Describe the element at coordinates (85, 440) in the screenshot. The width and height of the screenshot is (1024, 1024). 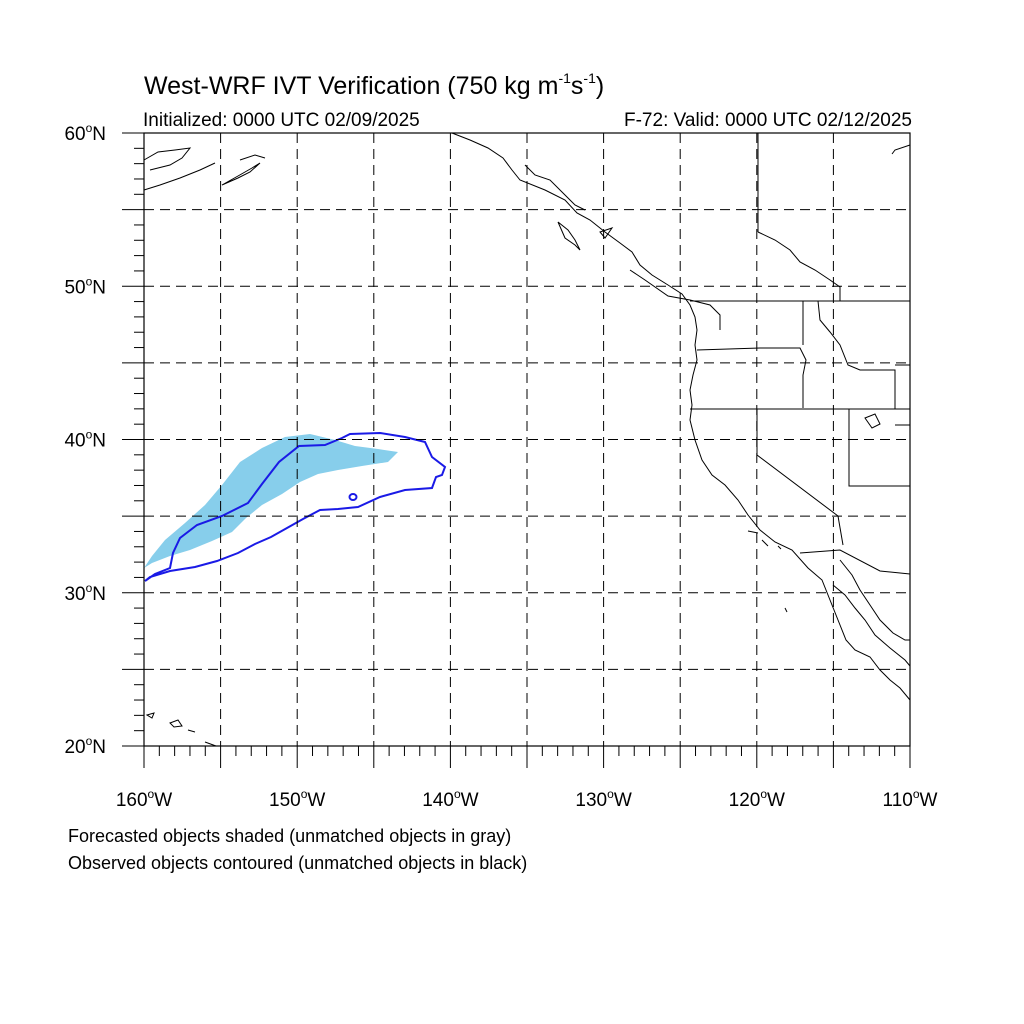
I see `lat-tick-label: 40oN` at that location.